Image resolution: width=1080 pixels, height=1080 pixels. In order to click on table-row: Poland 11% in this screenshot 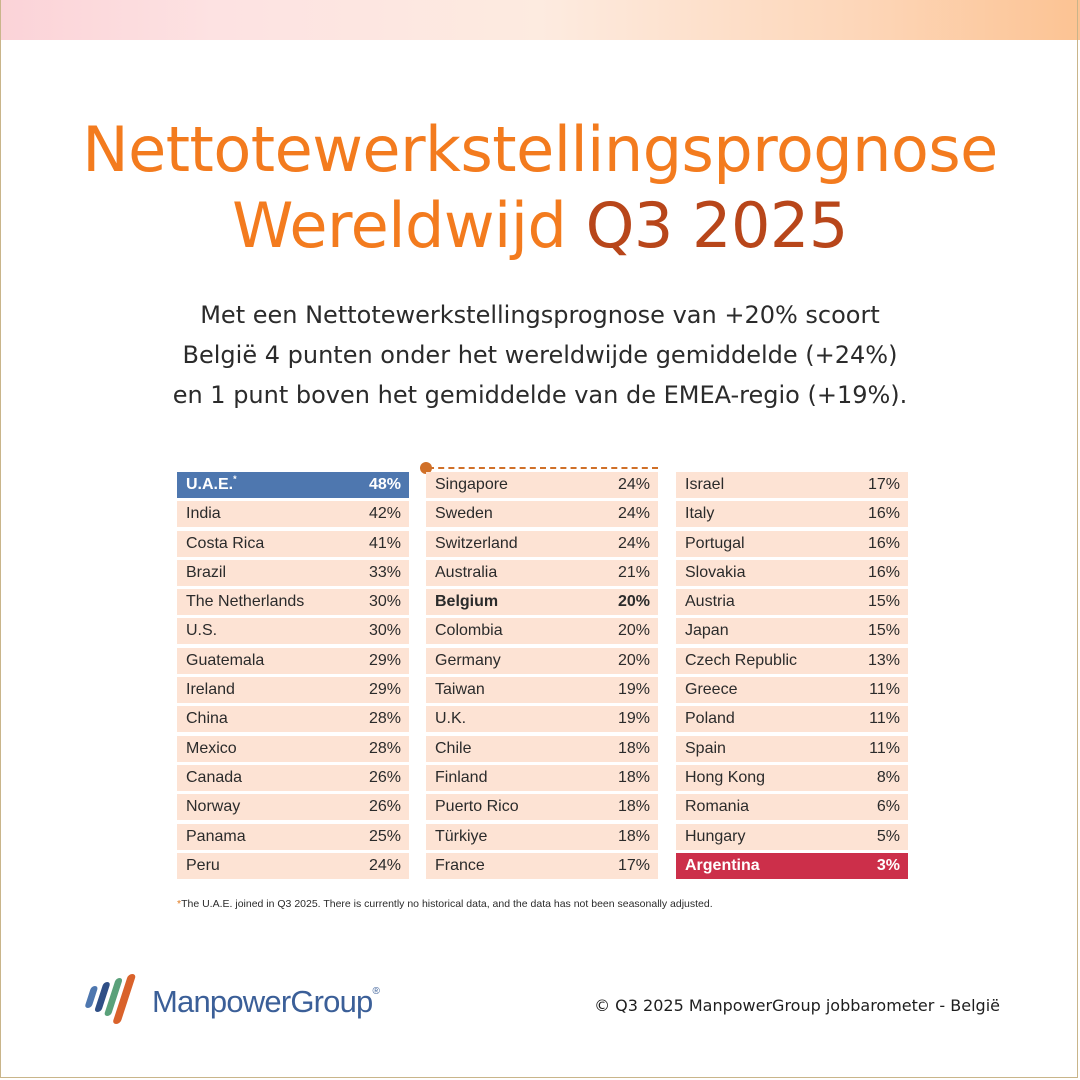, I will do `click(792, 719)`.